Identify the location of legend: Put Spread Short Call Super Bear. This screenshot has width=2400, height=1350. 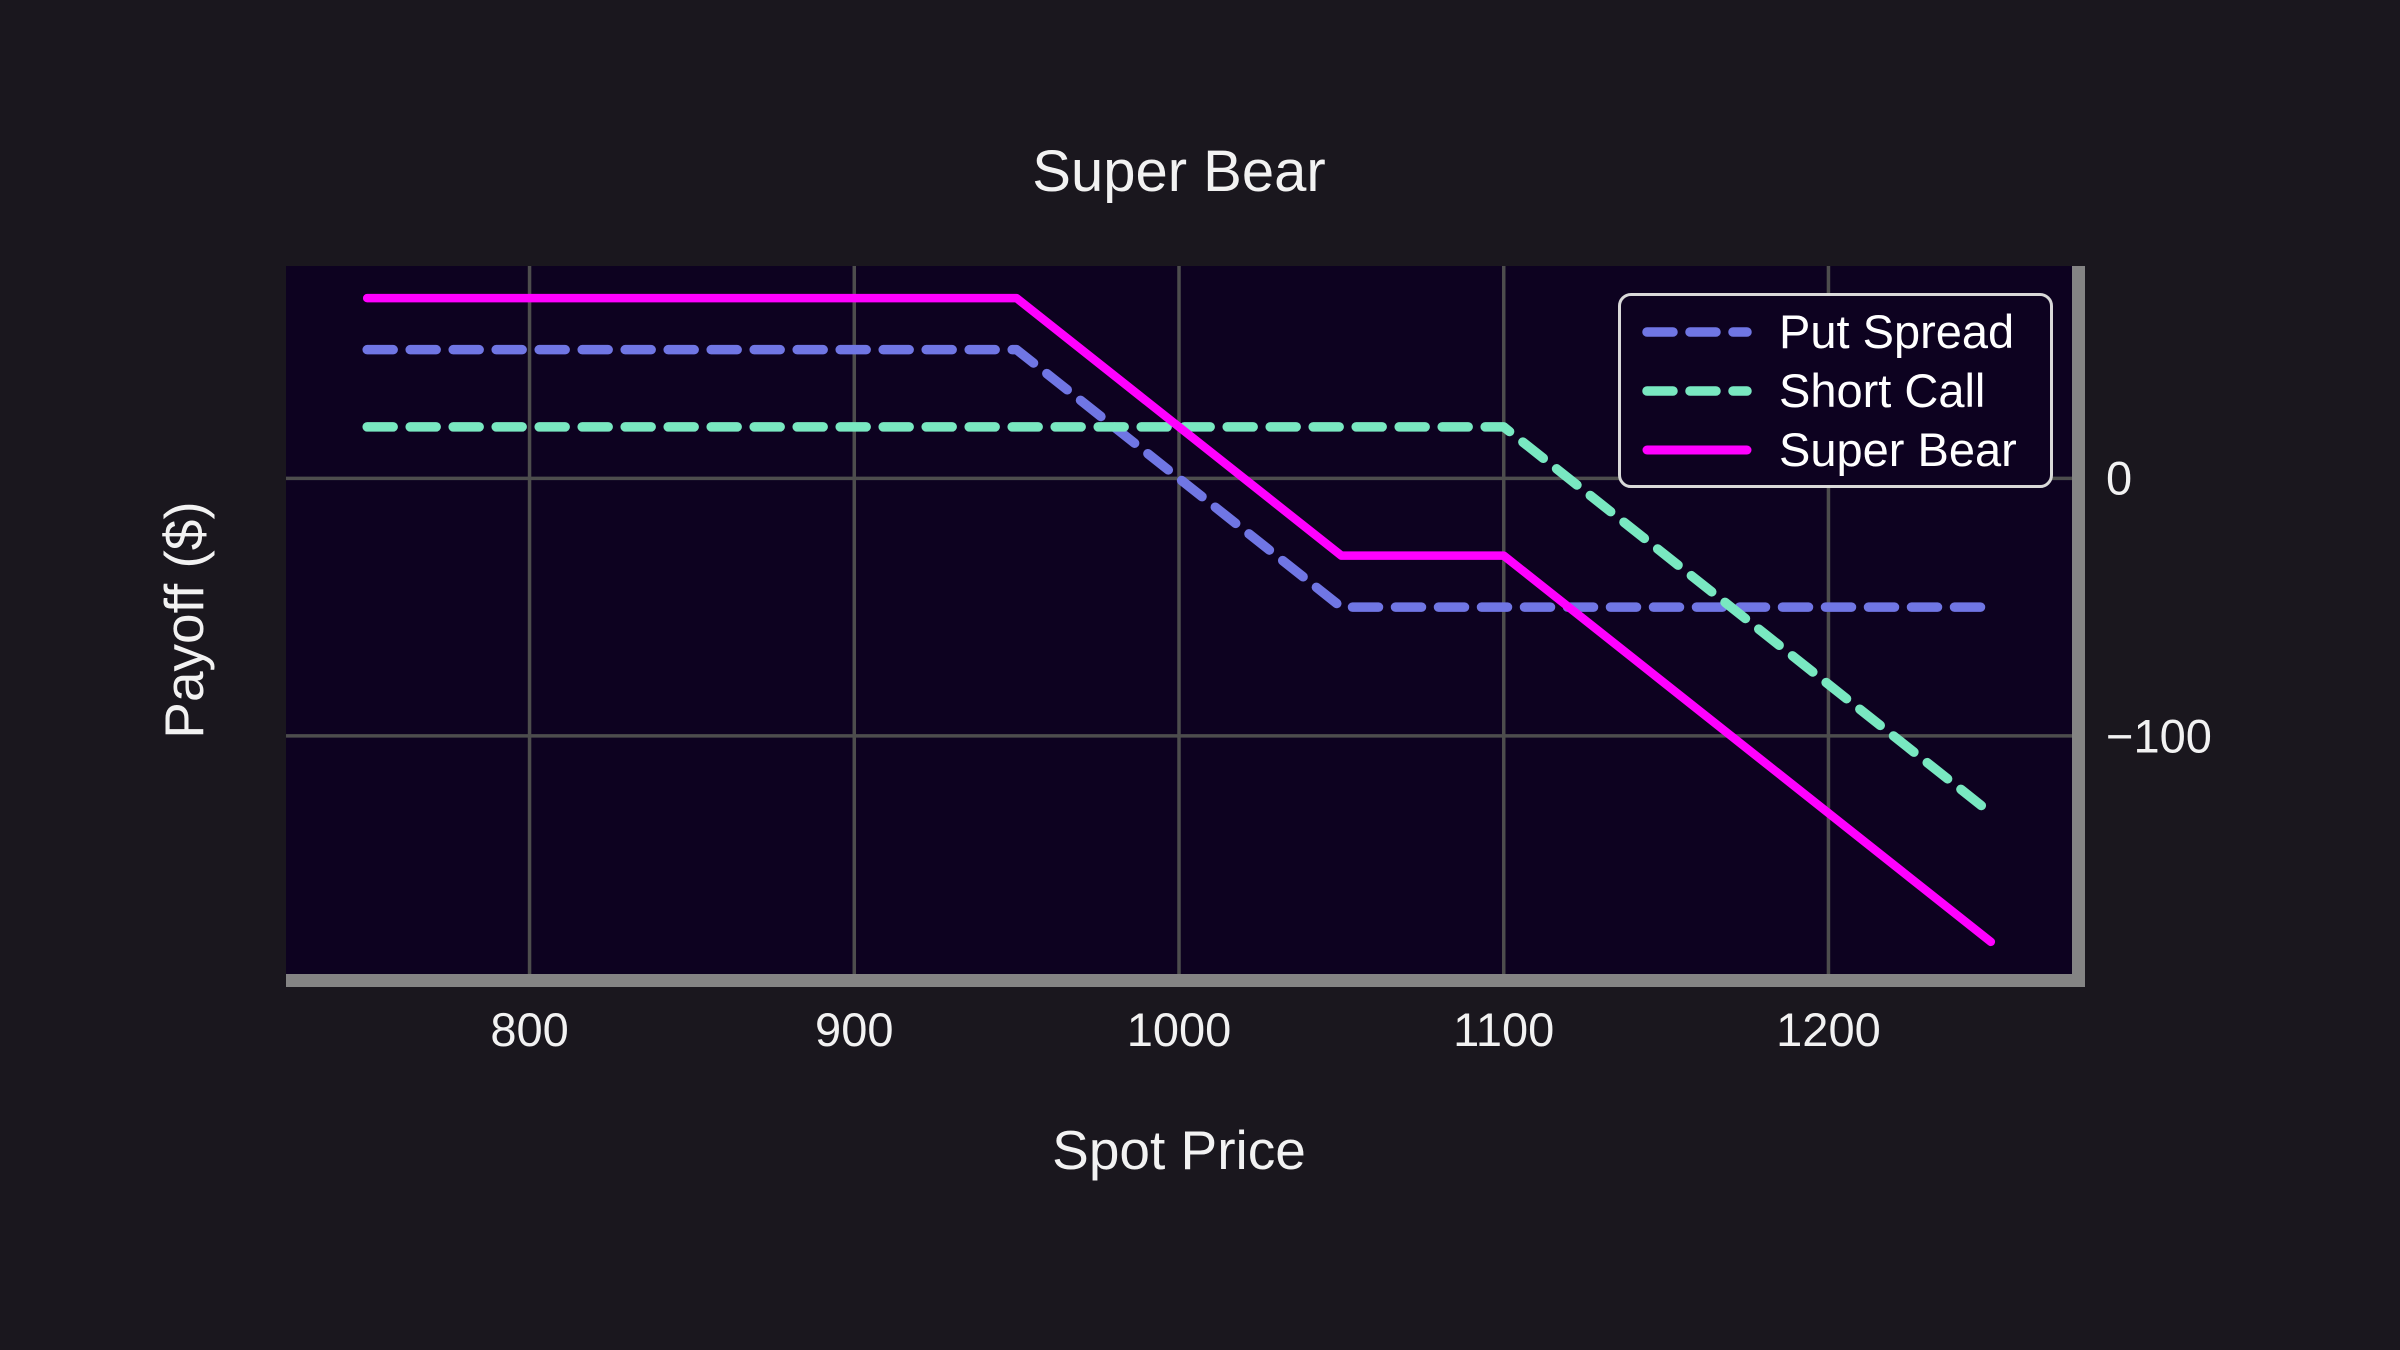
(1835, 390).